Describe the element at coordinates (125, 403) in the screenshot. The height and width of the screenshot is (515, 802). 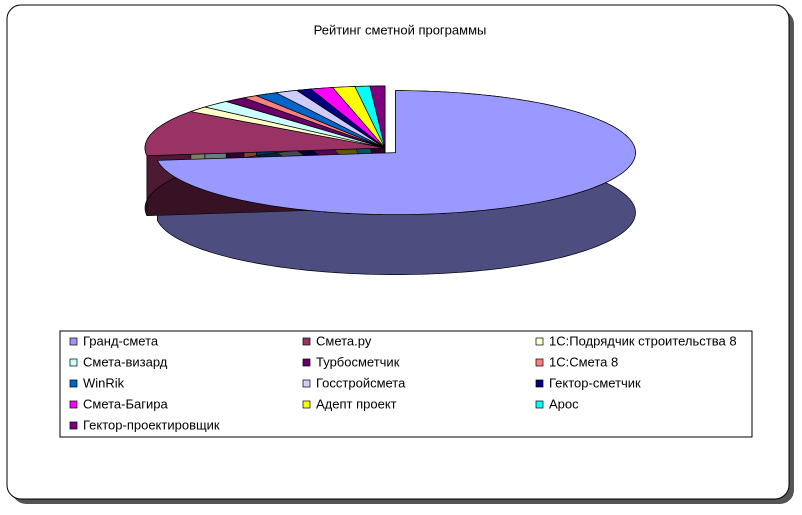
I see `legend-label: Смета-Багира` at that location.